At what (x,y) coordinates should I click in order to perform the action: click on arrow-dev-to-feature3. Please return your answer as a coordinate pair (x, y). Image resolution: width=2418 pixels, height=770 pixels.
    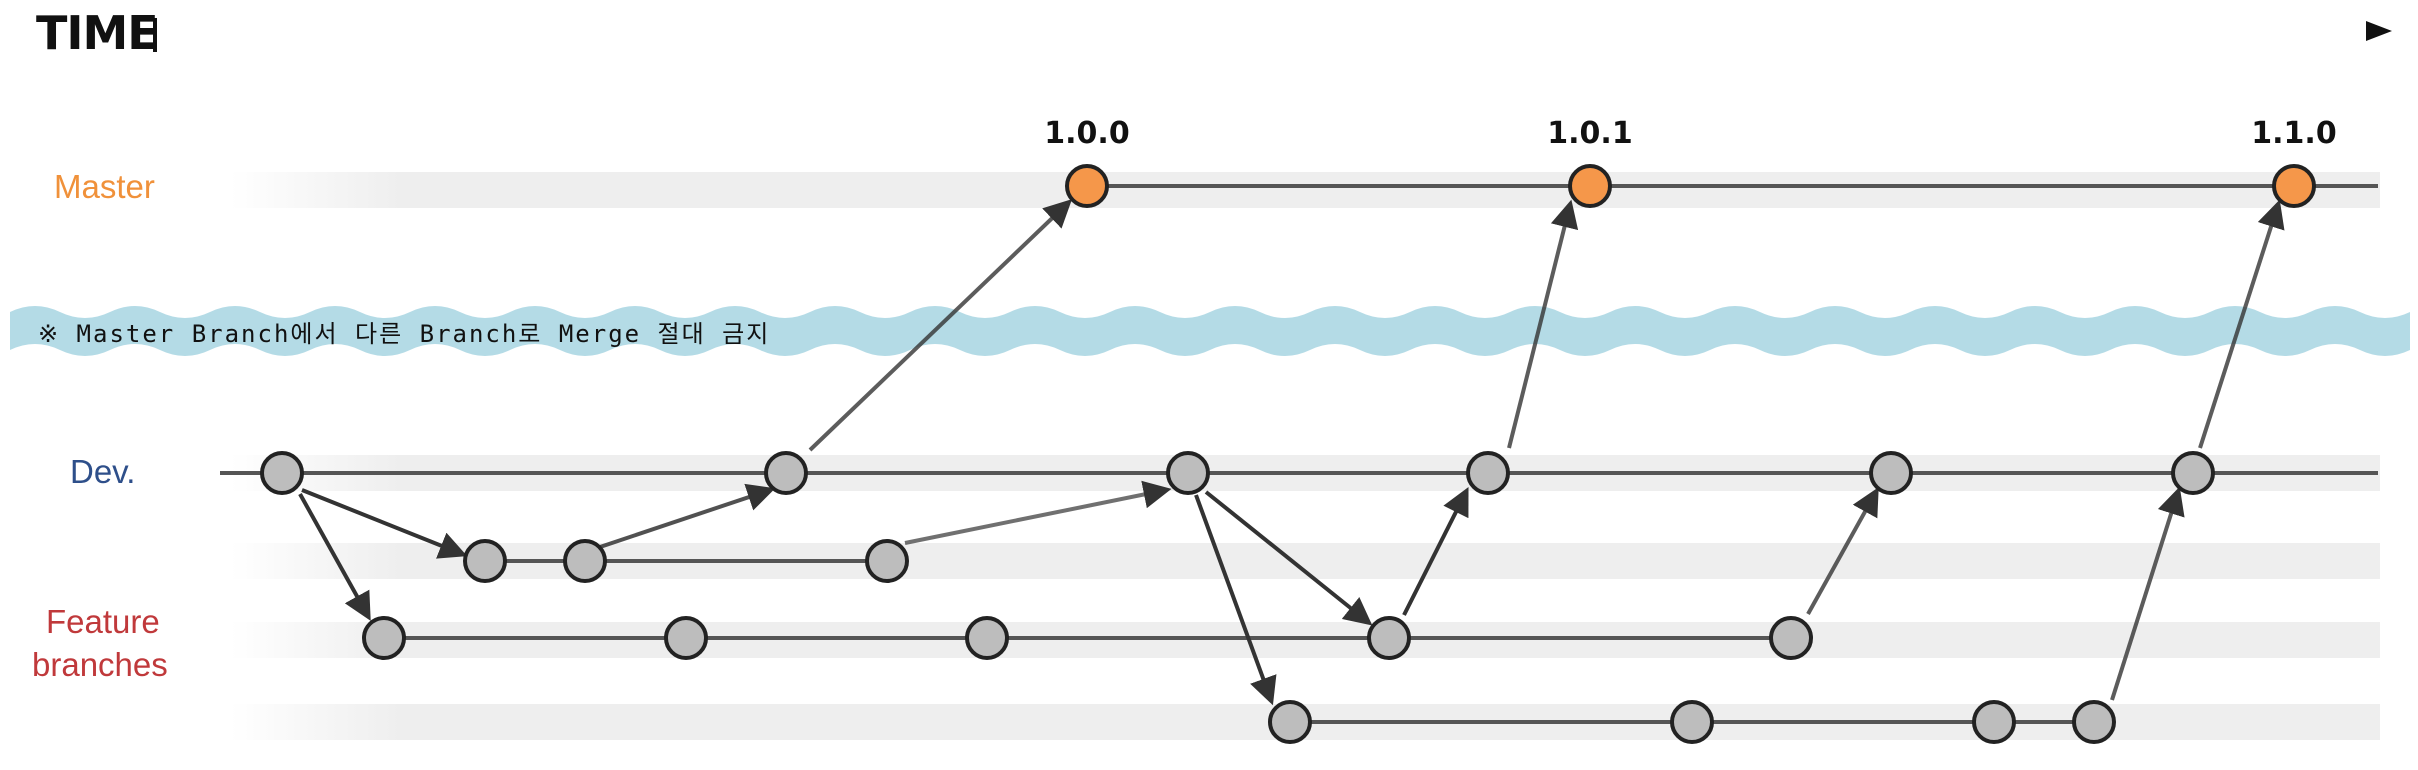
    Looking at the image, I should click on (1235, 600).